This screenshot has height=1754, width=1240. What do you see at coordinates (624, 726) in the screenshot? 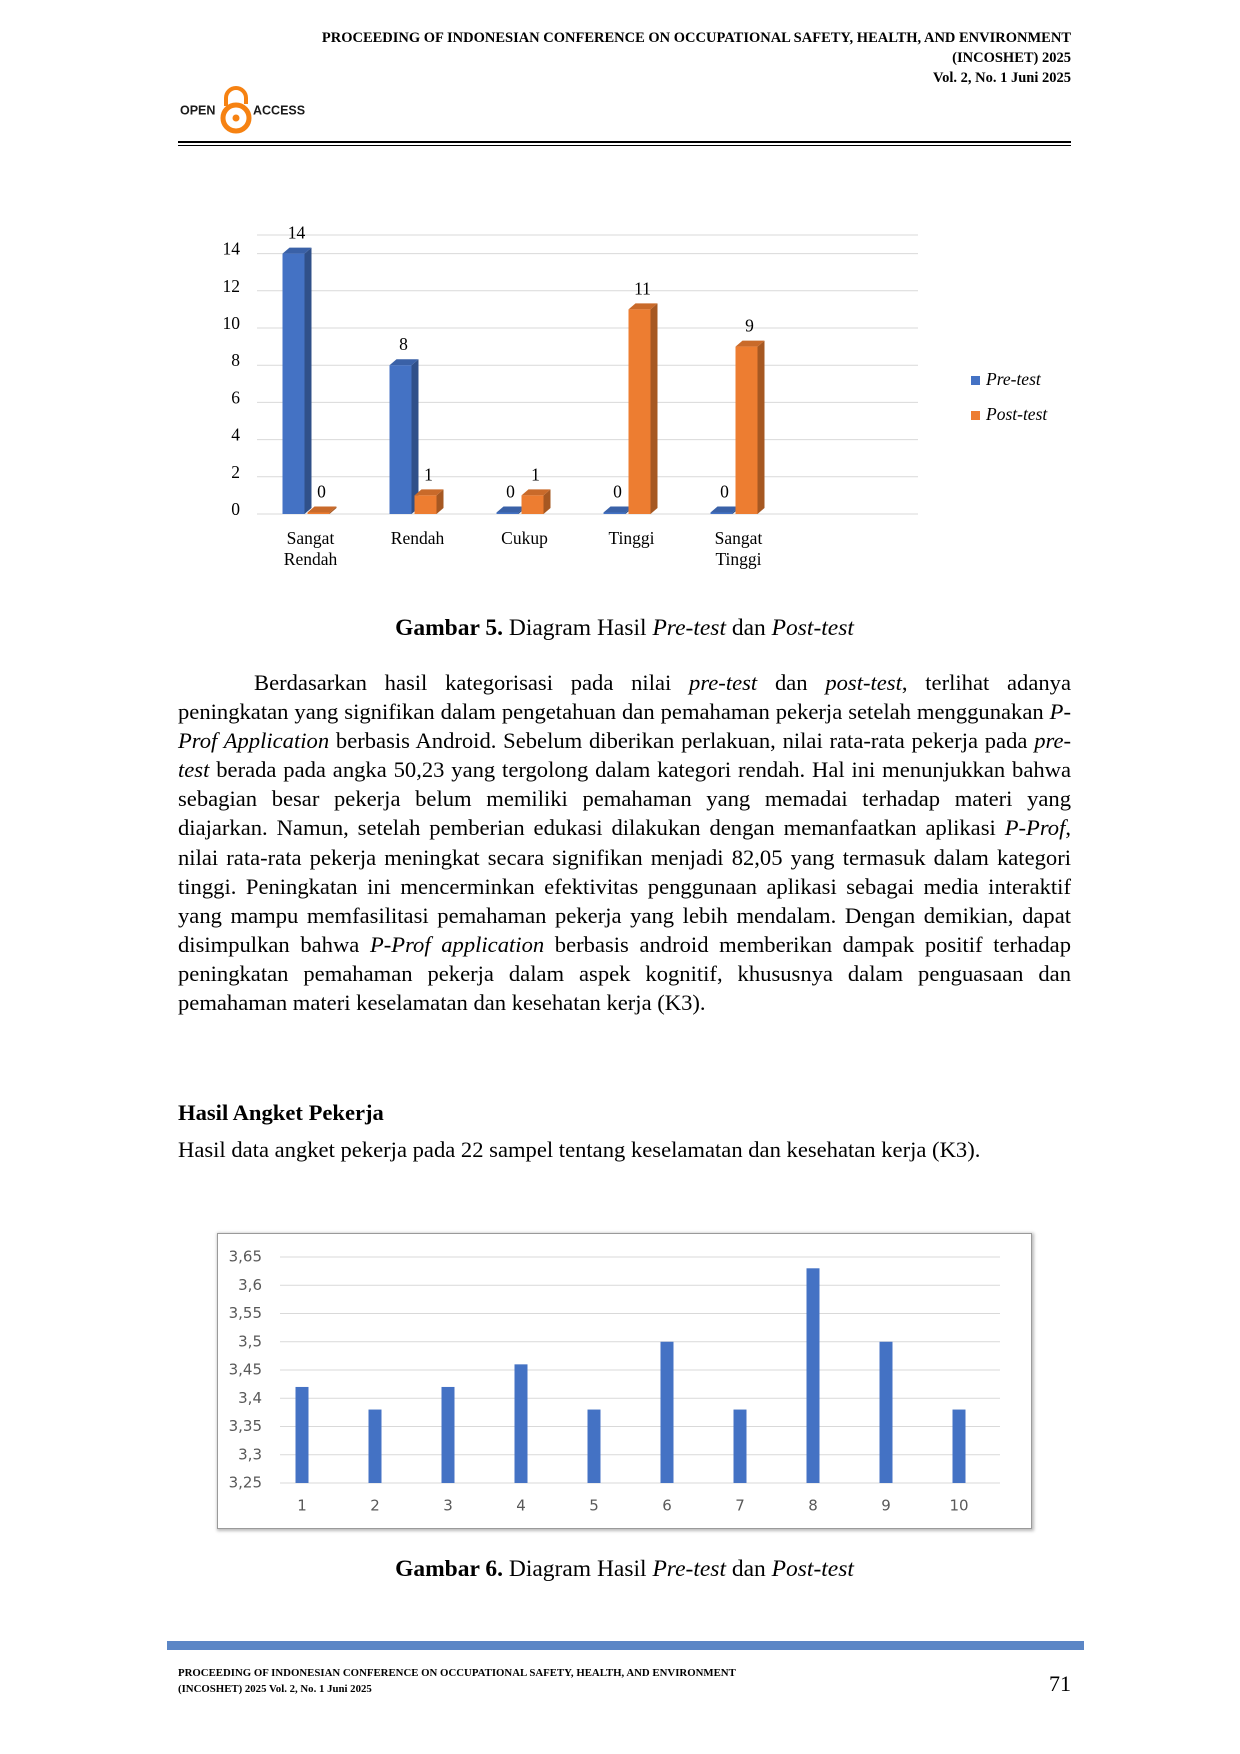
I see `text-run: P-Prof Application` at bounding box center [624, 726].